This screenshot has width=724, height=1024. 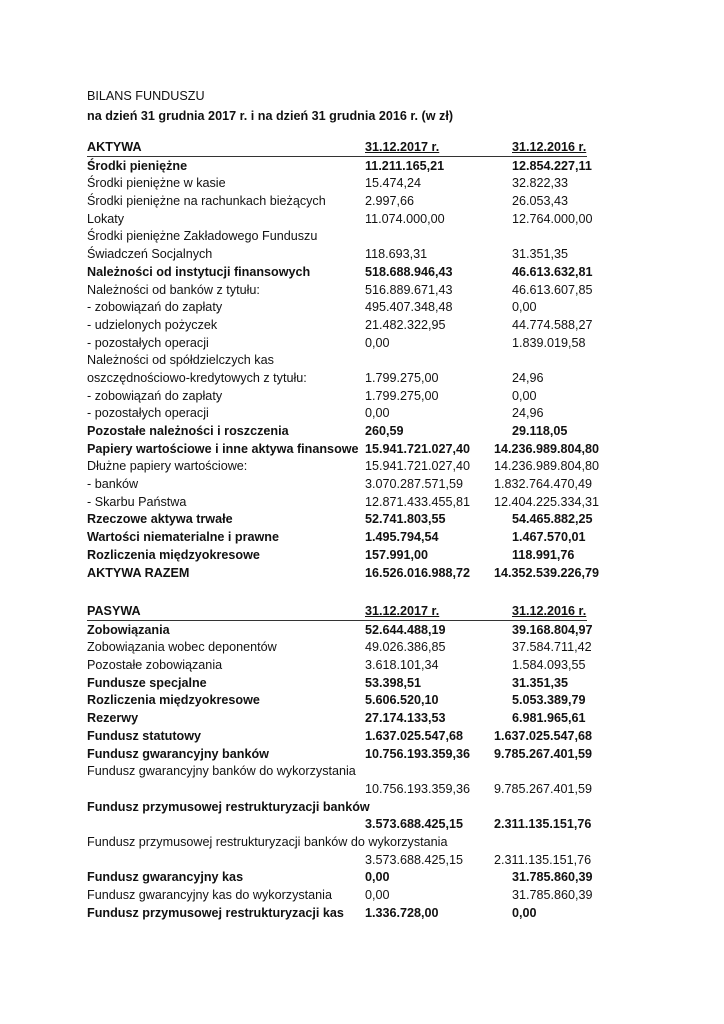 What do you see at coordinates (339, 790) in the screenshot?
I see `table-row: 10.756.193.359,36 9.785.267.401,59` at bounding box center [339, 790].